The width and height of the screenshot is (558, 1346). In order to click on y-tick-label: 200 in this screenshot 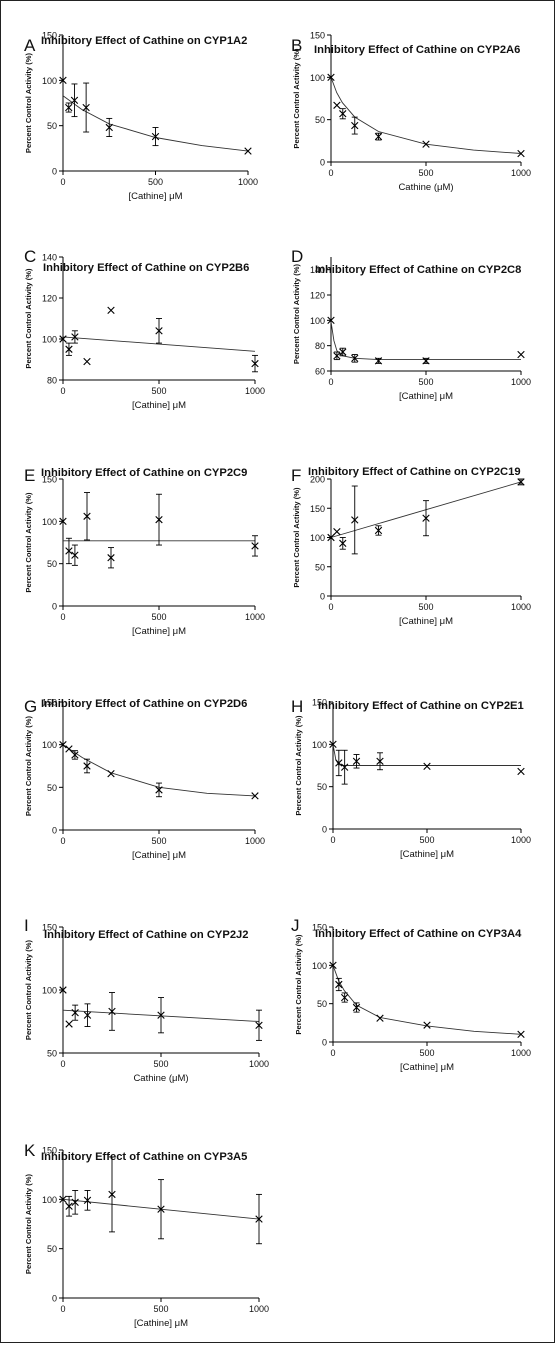, I will do `click(317, 480)`.